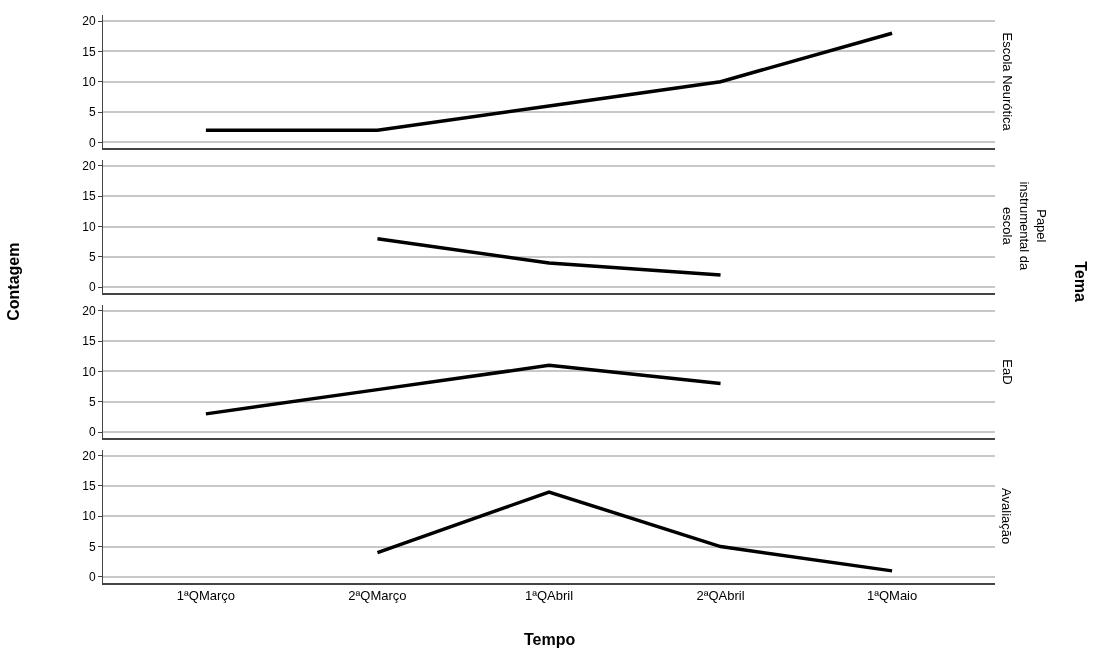  Describe the element at coordinates (549, 596) in the screenshot. I see `x-tick-label: 1ªQAbril` at that location.